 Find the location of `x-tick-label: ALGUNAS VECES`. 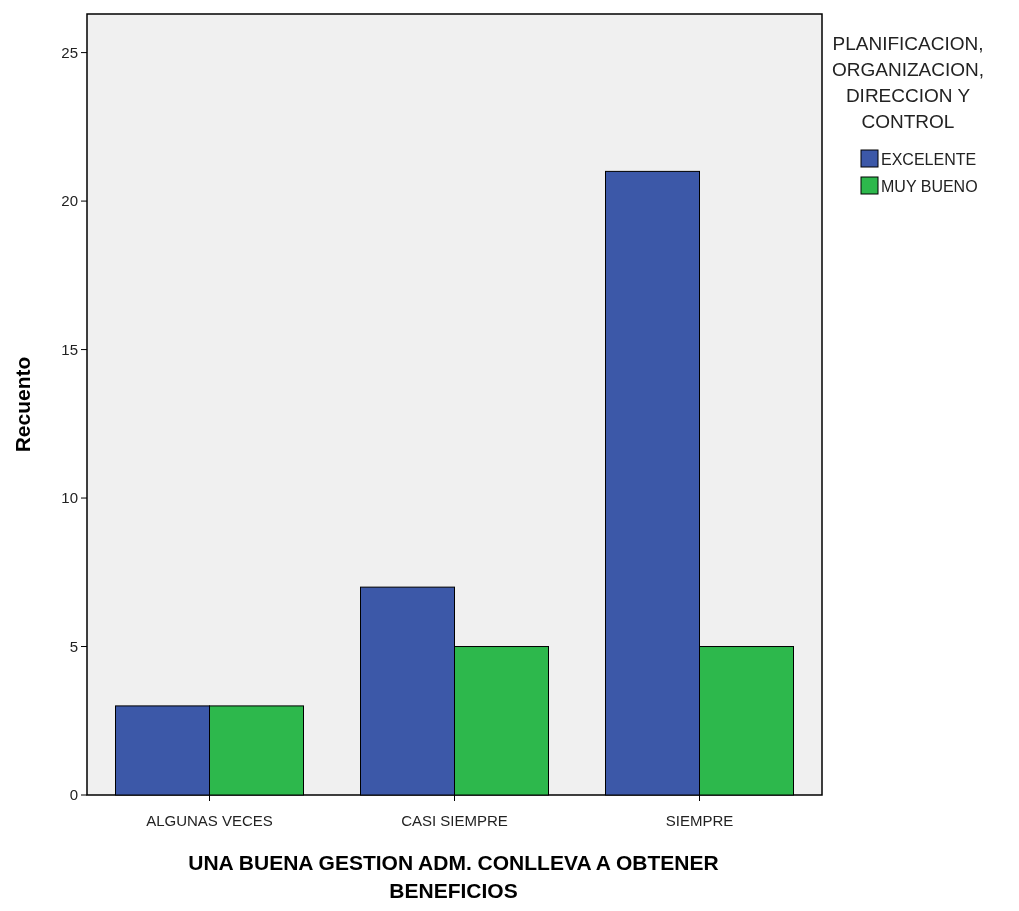

x-tick-label: ALGUNAS VECES is located at coordinates (209, 820).